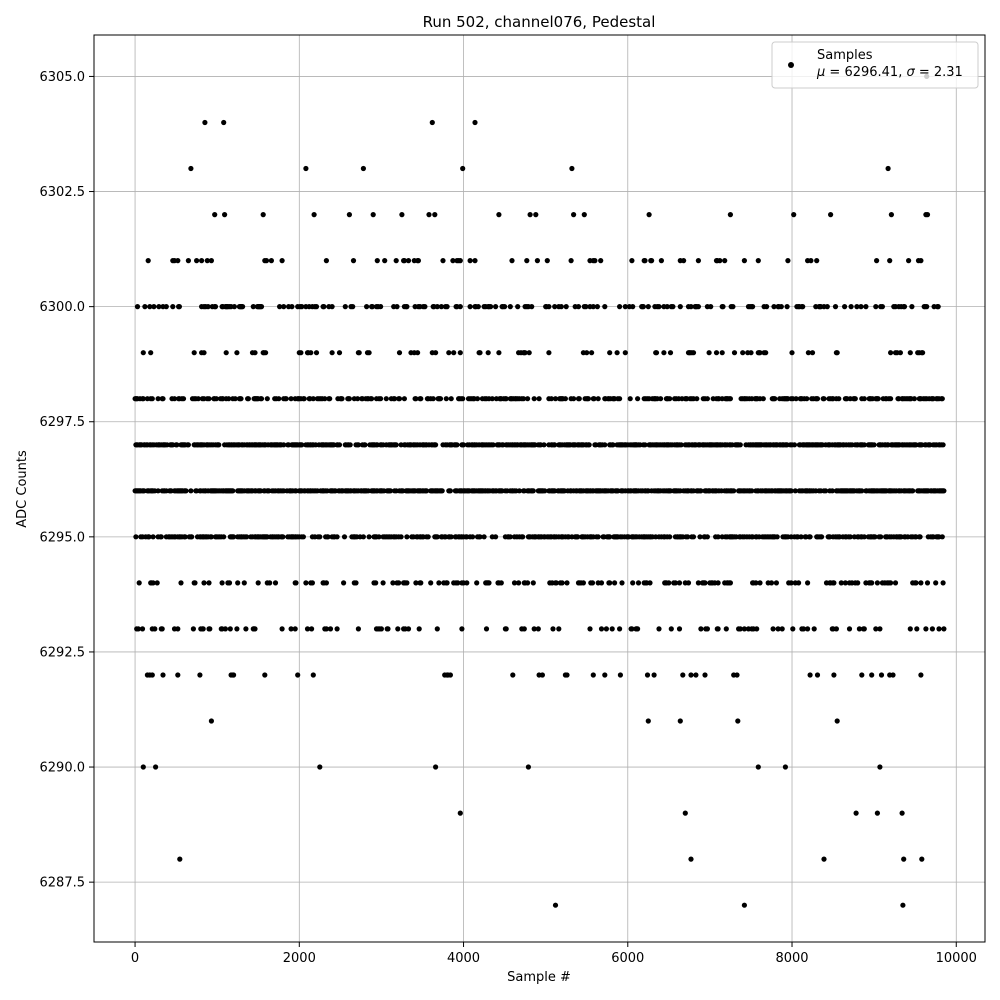  Describe the element at coordinates (956, 958) in the screenshot. I see `x-tick-label: 10000` at that location.